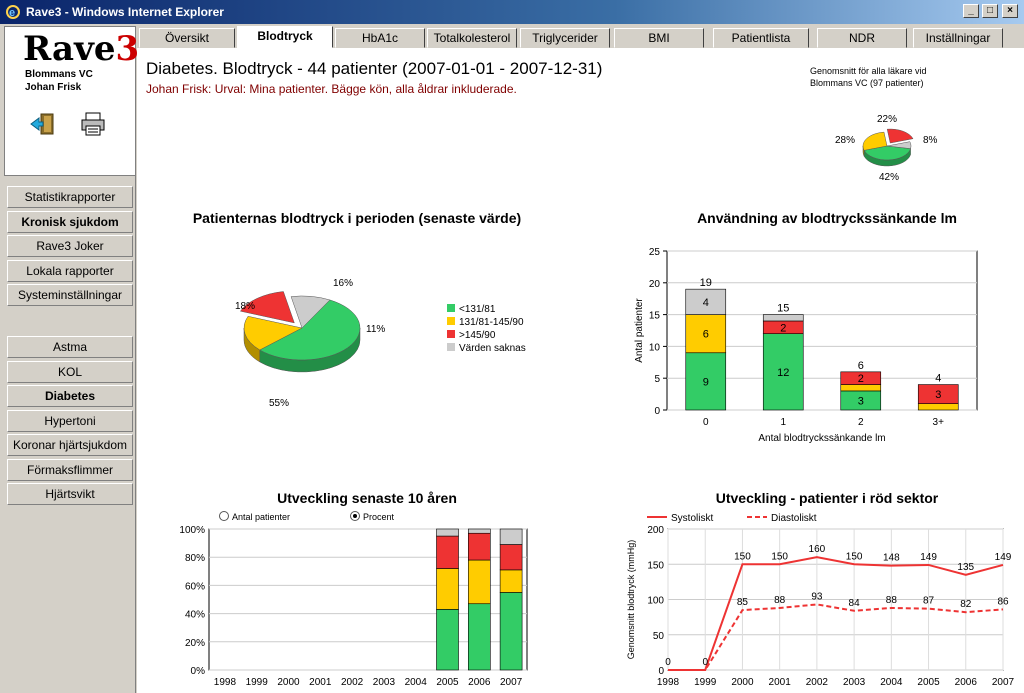 The height and width of the screenshot is (693, 1024). What do you see at coordinates (631, 600) in the screenshot?
I see `y-axis-label: Genomsnitt blodtryck (mmHg)` at bounding box center [631, 600].